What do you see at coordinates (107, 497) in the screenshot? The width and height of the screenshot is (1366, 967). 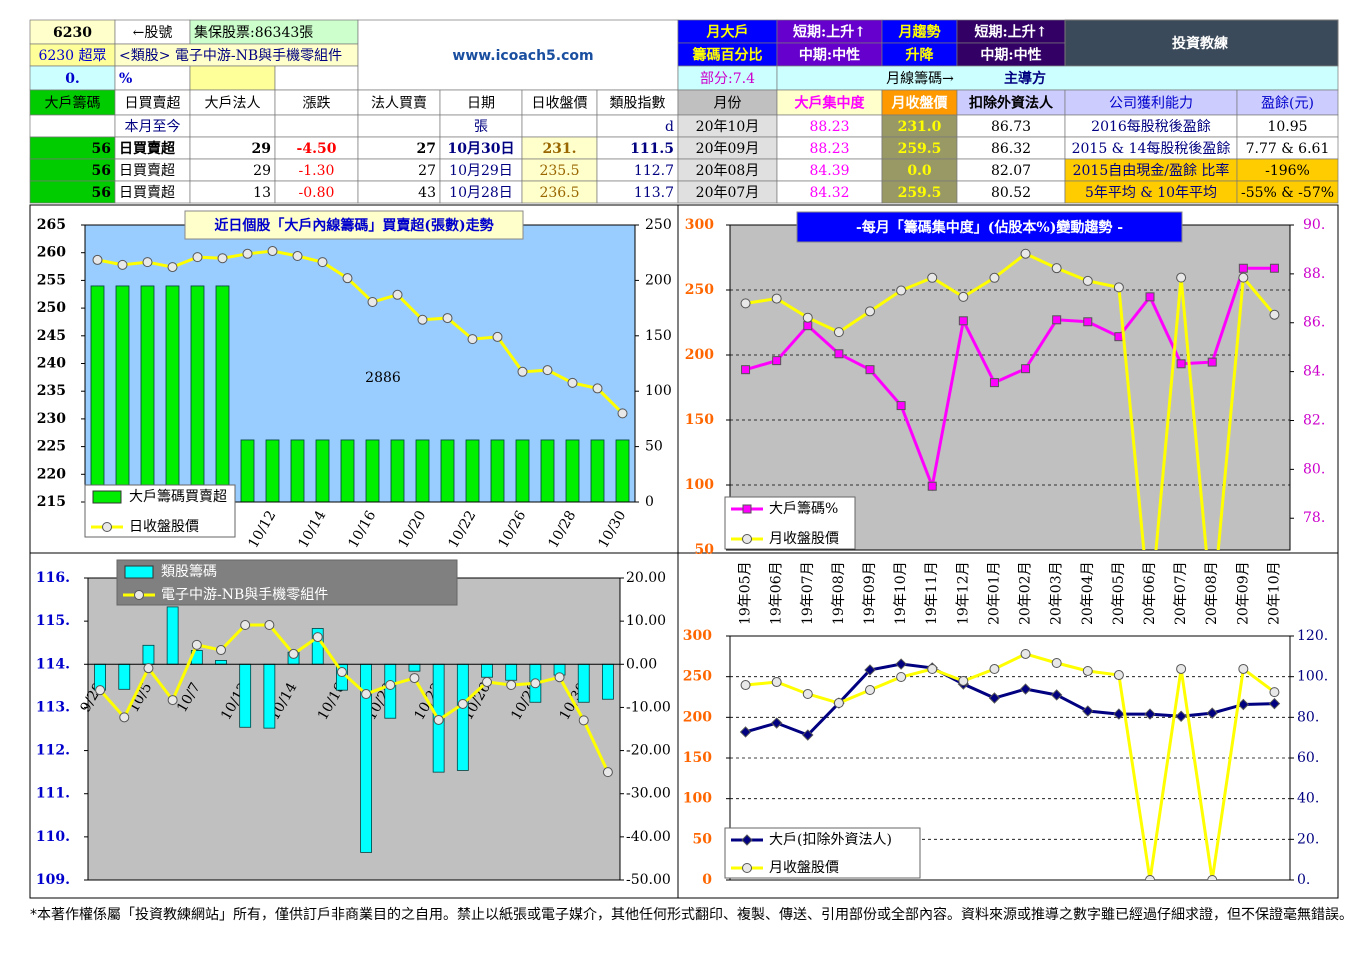 I see `legend-swatch` at bounding box center [107, 497].